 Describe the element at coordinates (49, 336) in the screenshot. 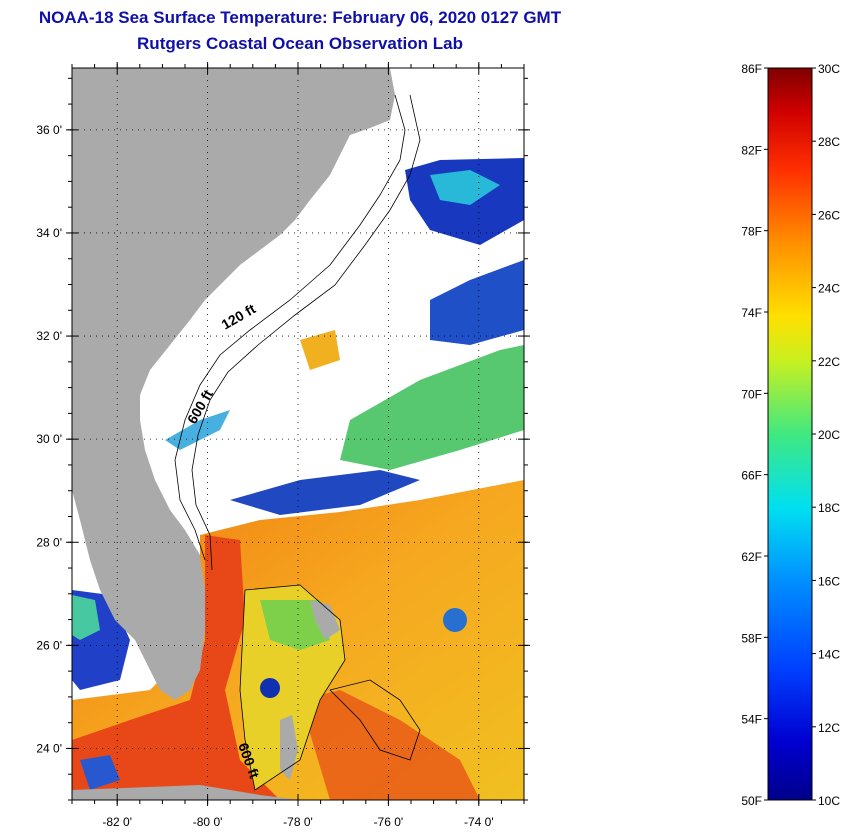

I see `lat-tick-label: 32 0'` at that location.